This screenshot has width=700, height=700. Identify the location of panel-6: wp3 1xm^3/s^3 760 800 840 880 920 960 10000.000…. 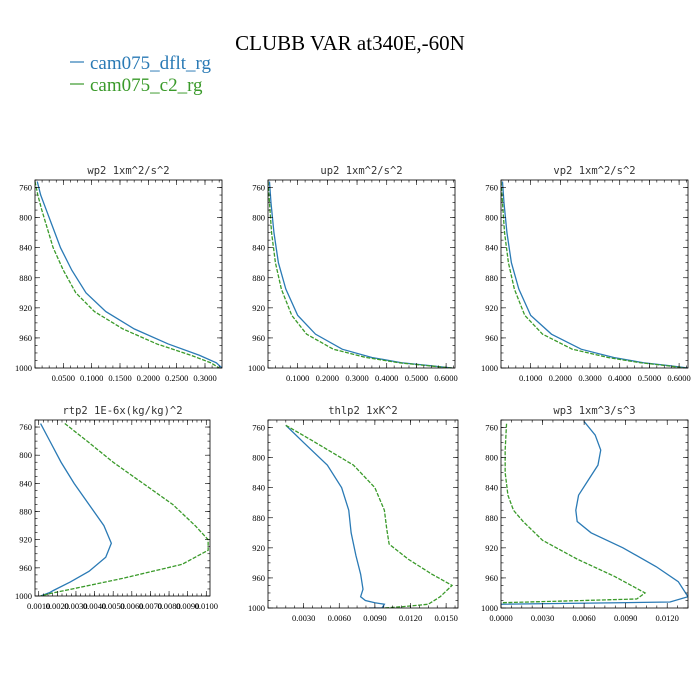
(585, 514).